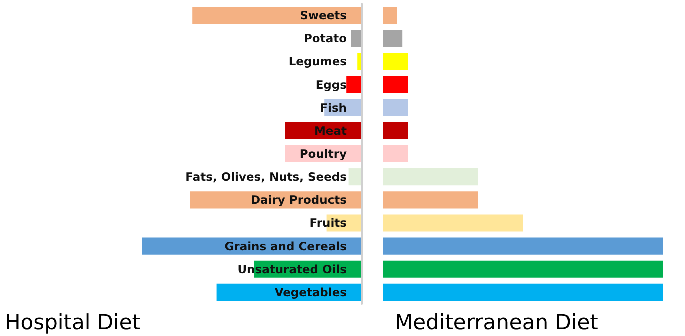  I want to click on y-tick-label: Eggs, so click(332, 85).